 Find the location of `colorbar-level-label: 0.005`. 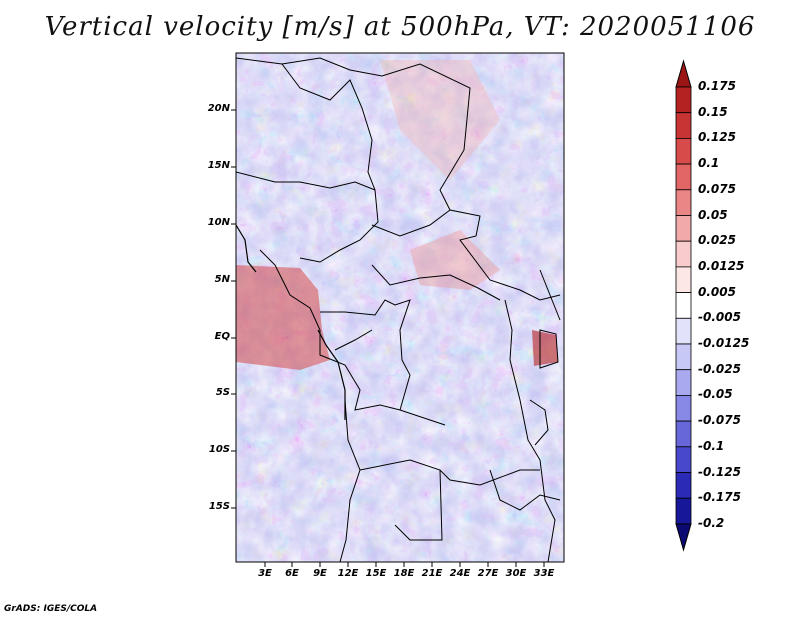

colorbar-level-label: 0.005 is located at coordinates (717, 291).